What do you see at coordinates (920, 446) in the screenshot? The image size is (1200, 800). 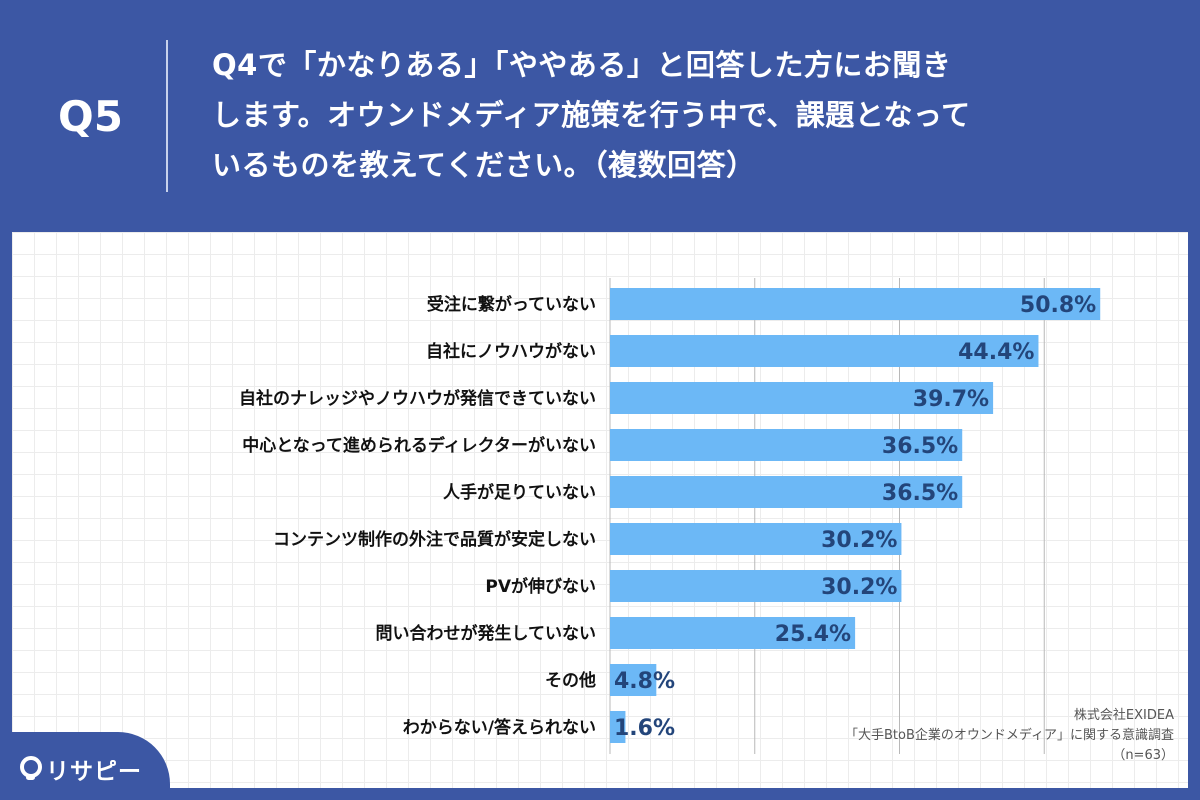 I see `value-label-3: 36.5%` at bounding box center [920, 446].